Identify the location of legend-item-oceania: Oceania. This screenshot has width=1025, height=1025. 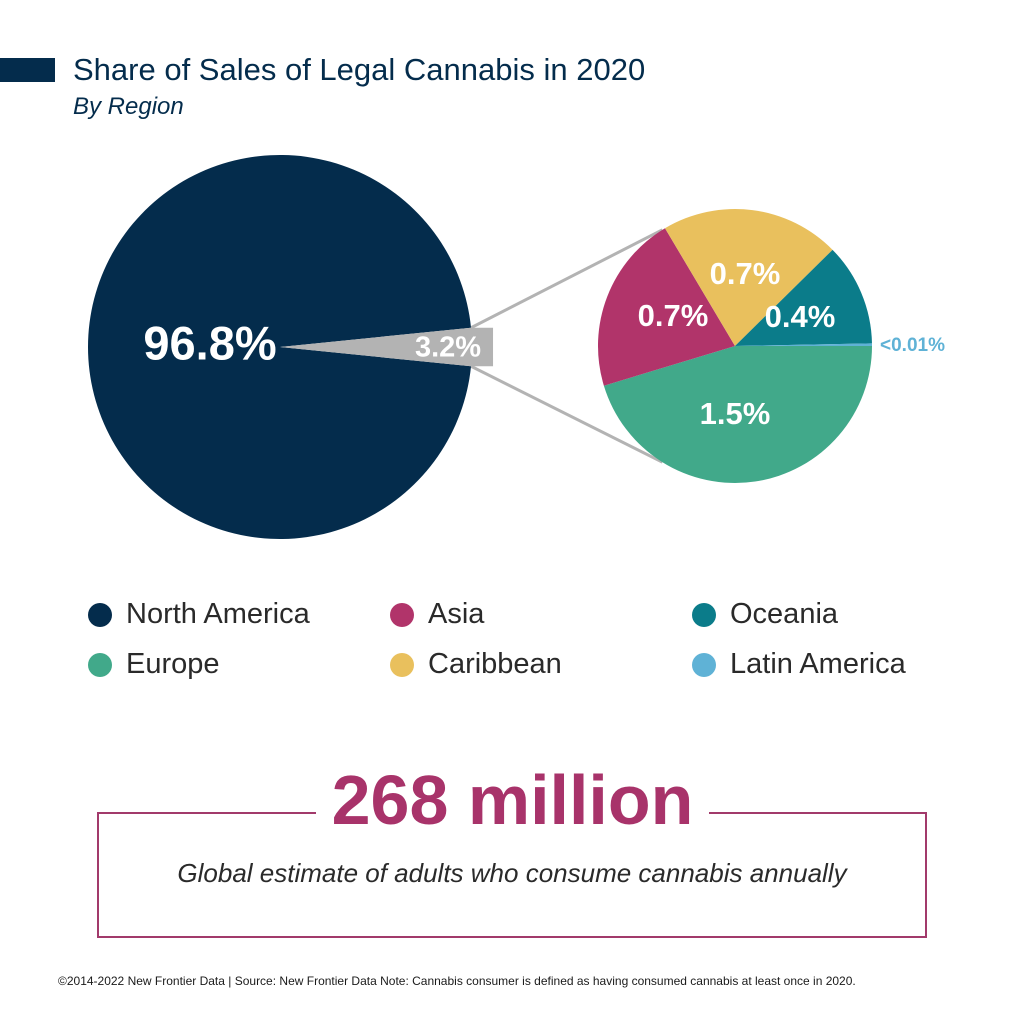
(765, 614).